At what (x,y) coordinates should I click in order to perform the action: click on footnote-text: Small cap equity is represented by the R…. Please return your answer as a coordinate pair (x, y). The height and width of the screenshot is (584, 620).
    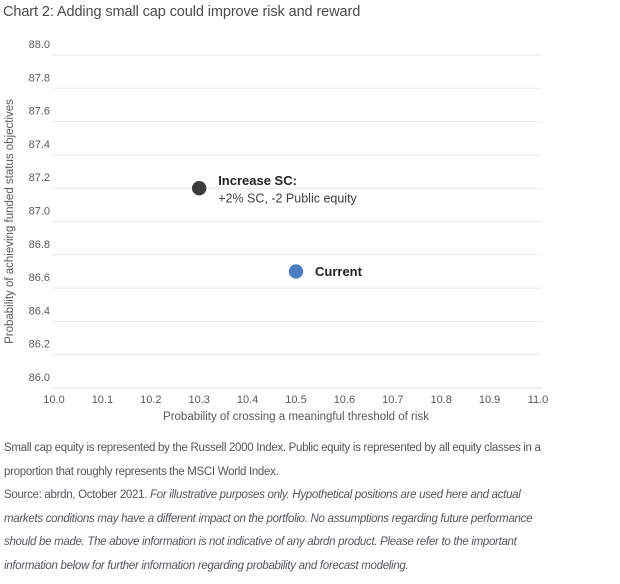
    Looking at the image, I should click on (272, 448).